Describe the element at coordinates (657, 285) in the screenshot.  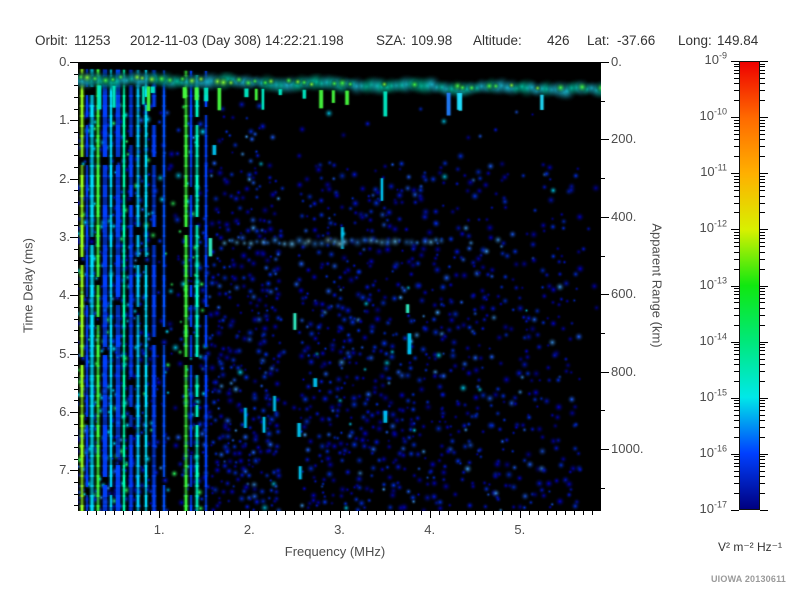
I see `y-axis-title-right: Apparent Range (km)` at that location.